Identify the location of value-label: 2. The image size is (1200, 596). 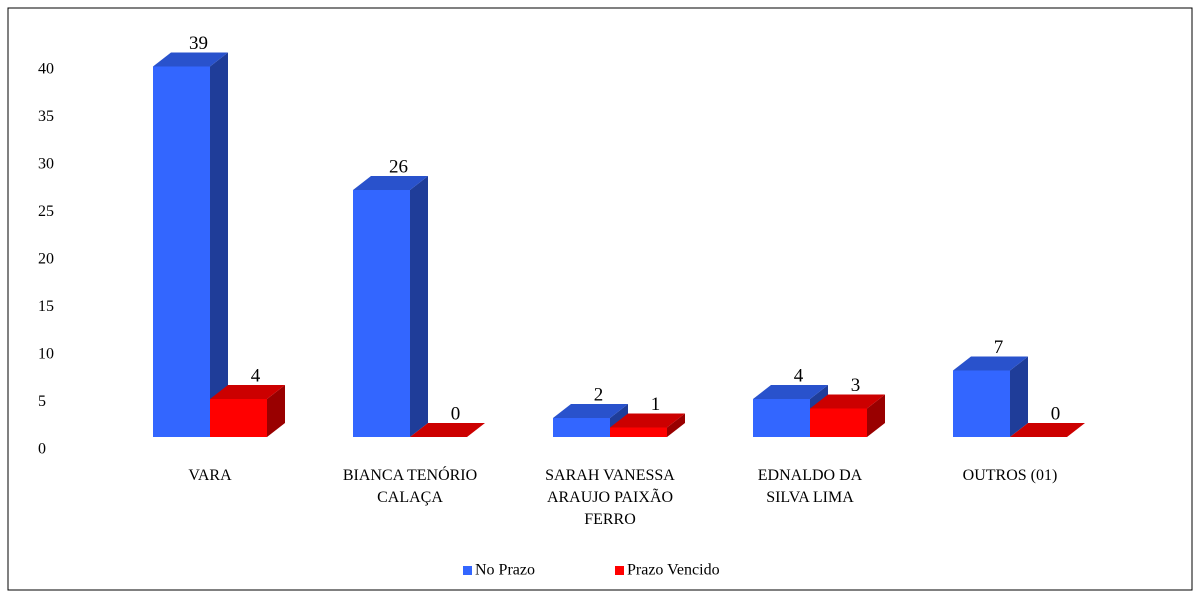
(599, 394).